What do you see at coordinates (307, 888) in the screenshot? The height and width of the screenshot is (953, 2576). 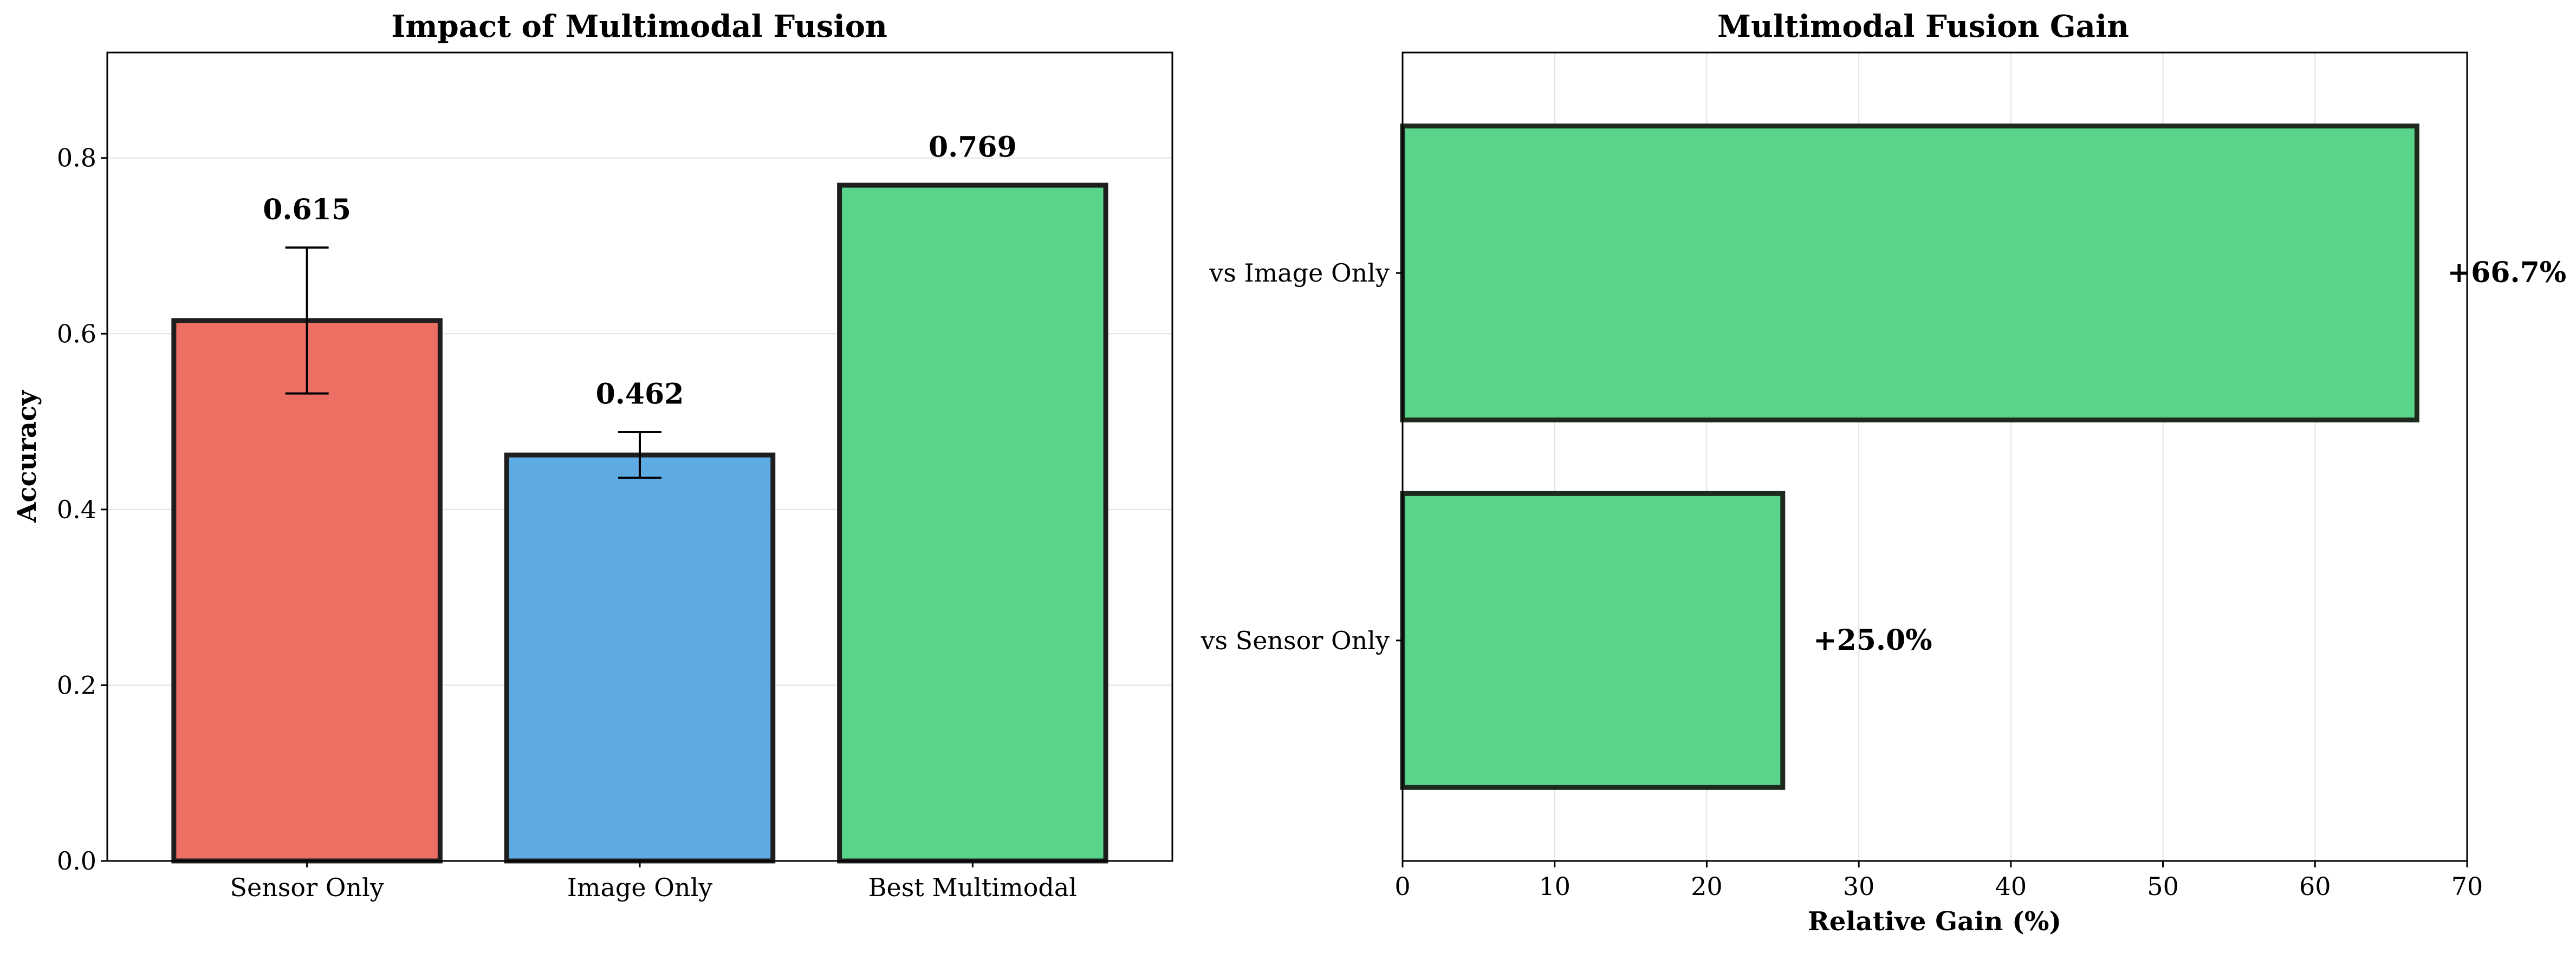 I see `x-tick-label-sensor-only: Sensor Only` at bounding box center [307, 888].